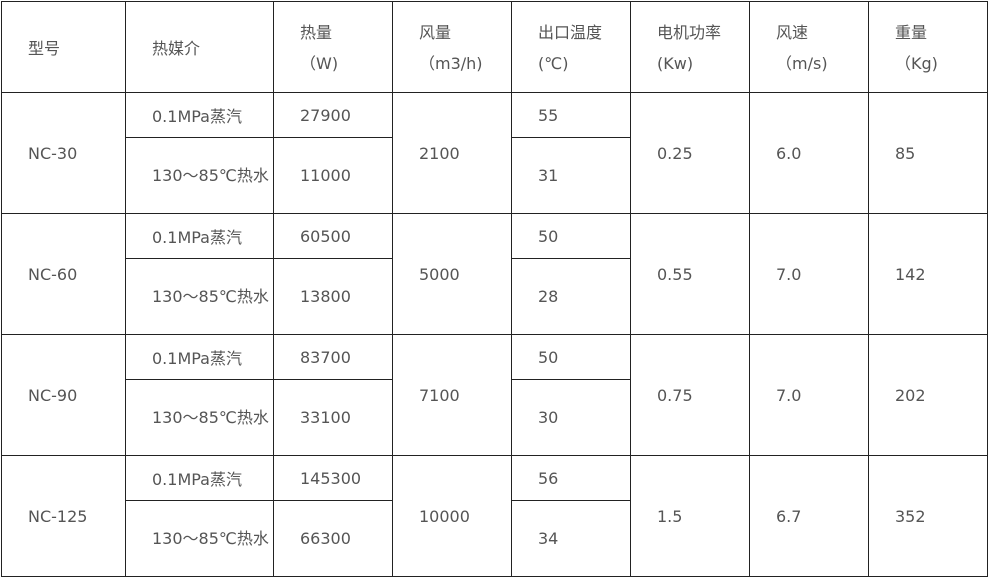 The width and height of the screenshot is (989, 577). I want to click on outlet-temp-cell: 56, so click(571, 478).